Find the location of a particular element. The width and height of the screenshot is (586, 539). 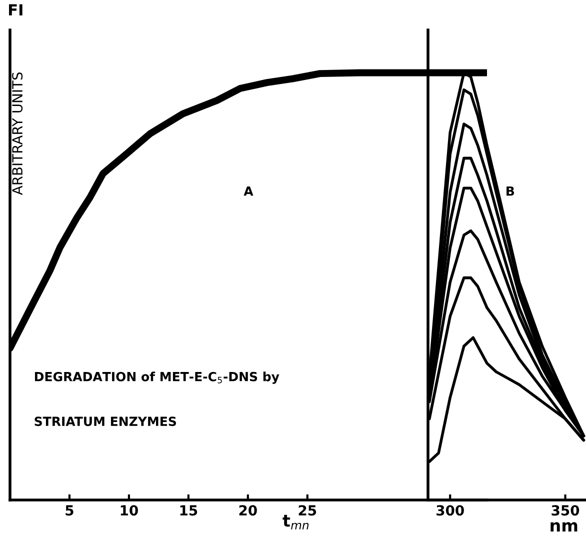

x-tick-label: 350 is located at coordinates (566, 510).